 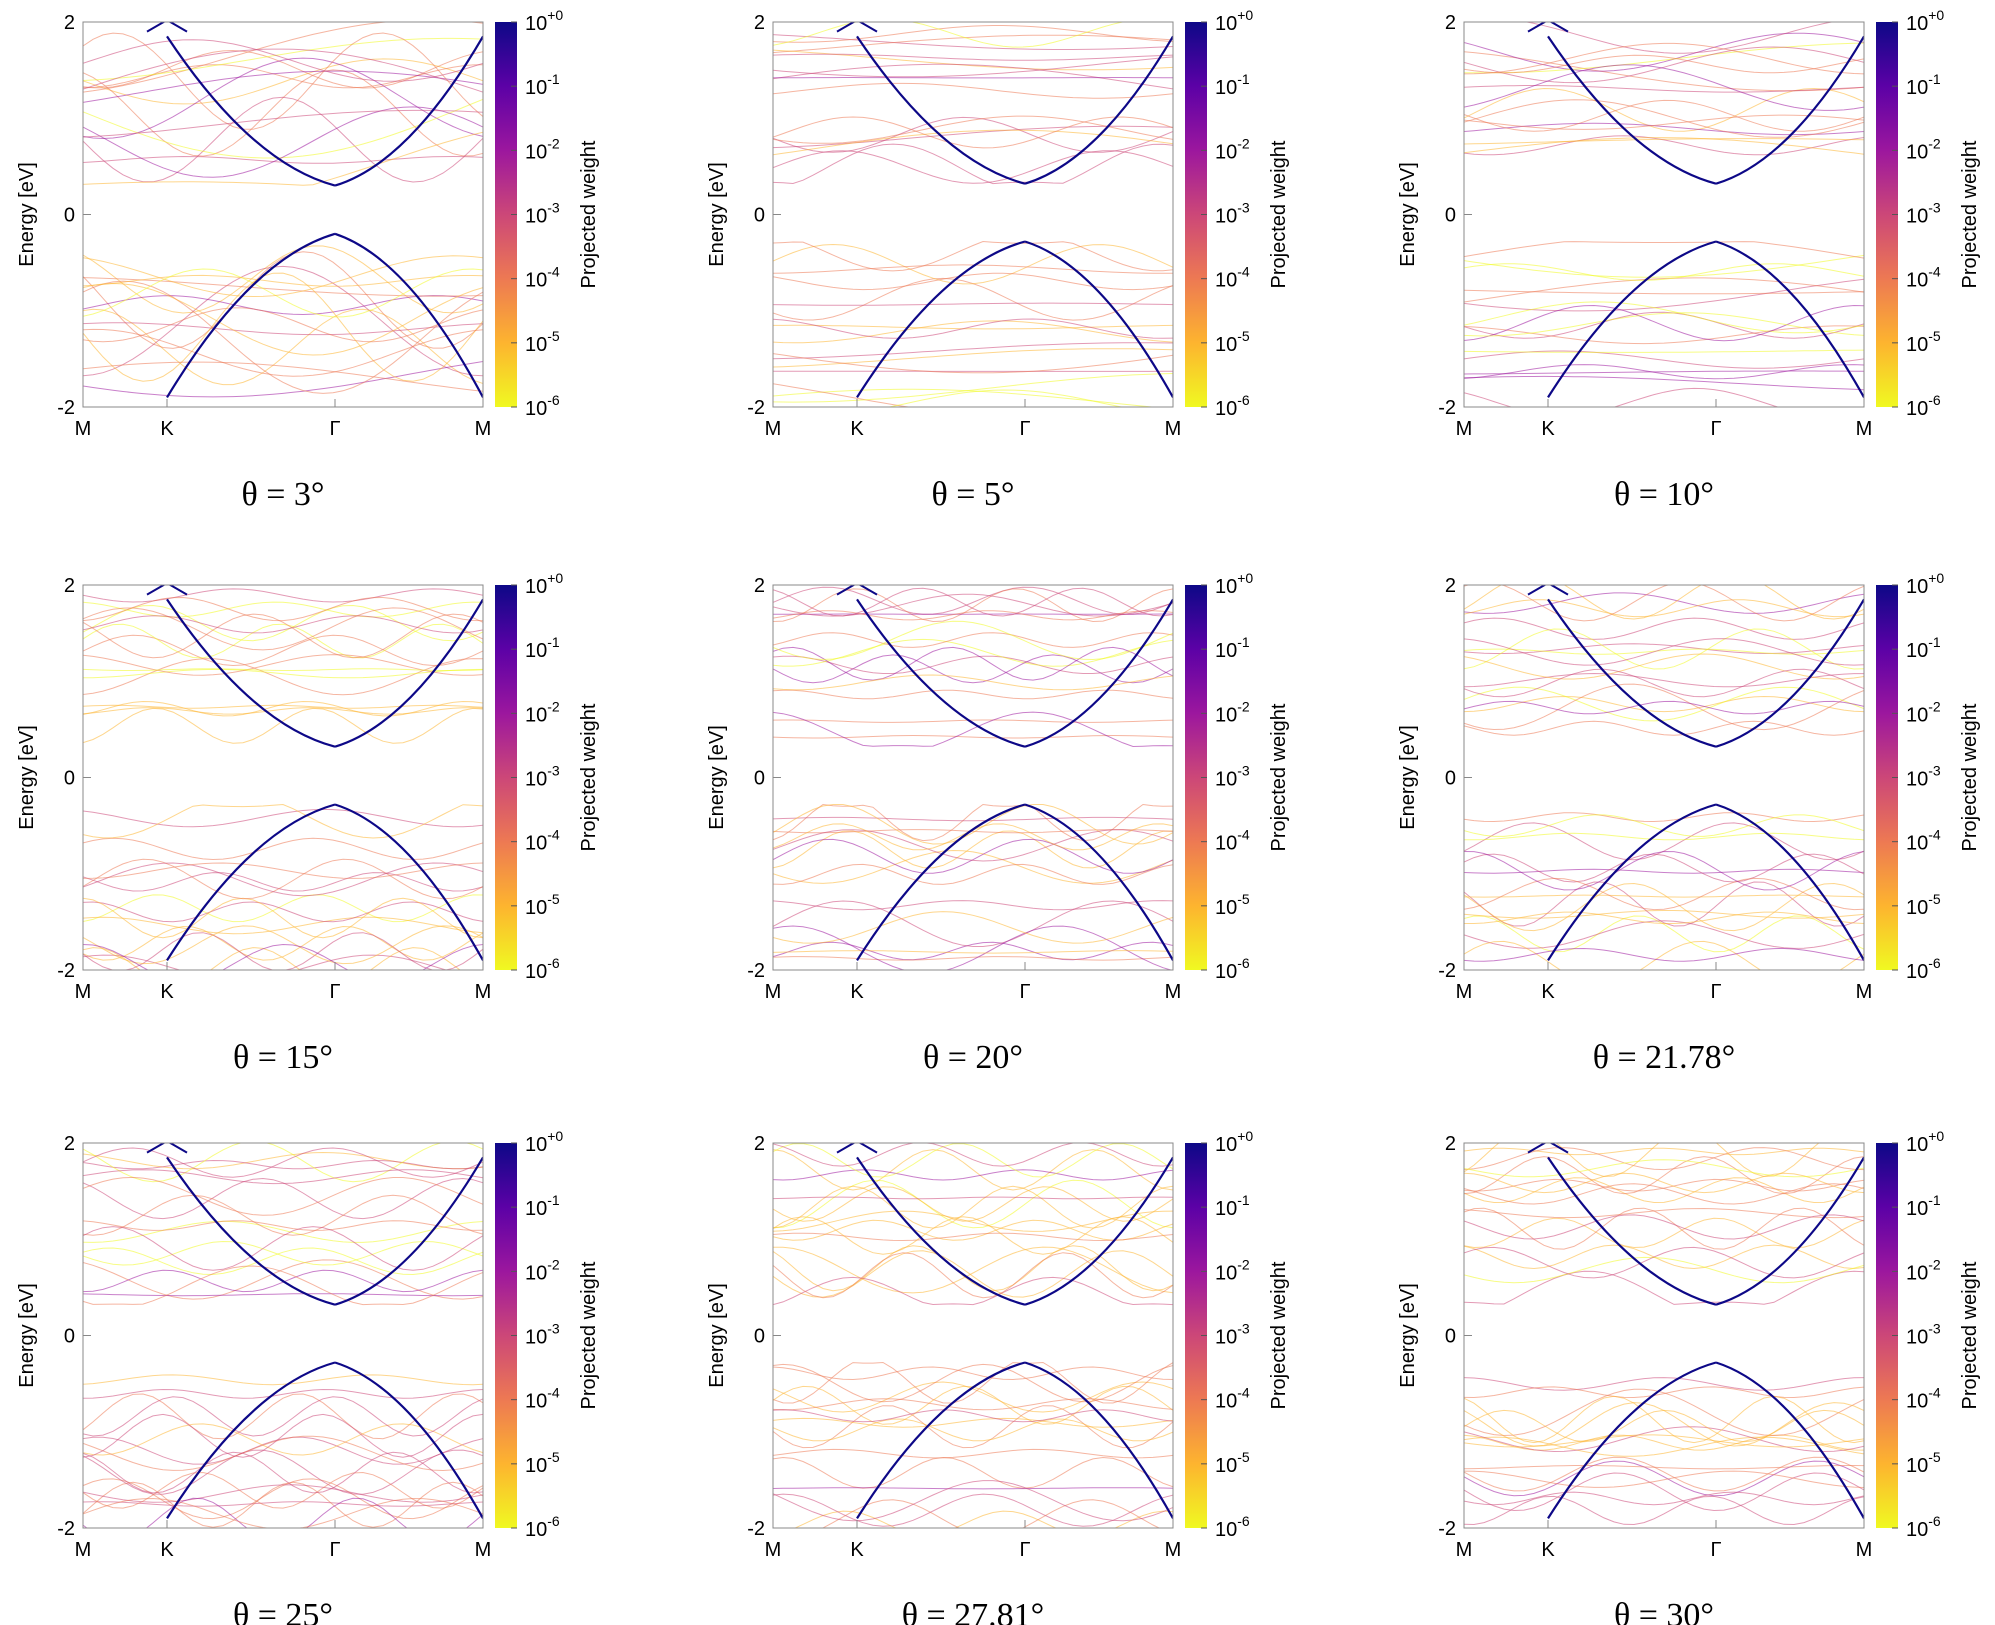 What do you see at coordinates (167, 429) in the screenshot?
I see `x-tick-label: K` at bounding box center [167, 429].